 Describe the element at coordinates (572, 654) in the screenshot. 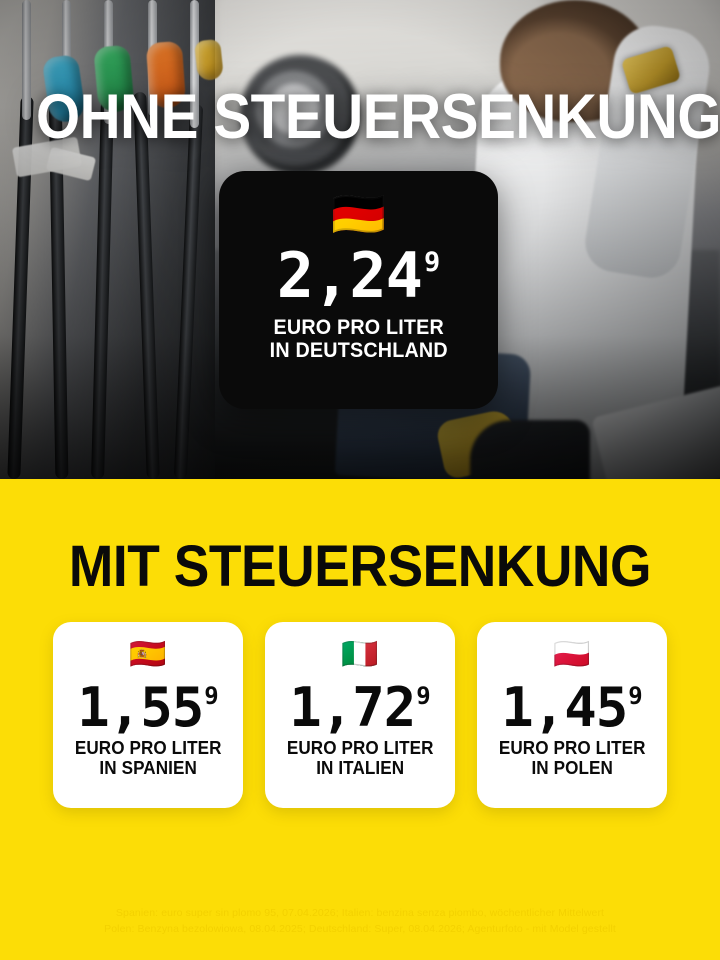

I see `flag-pl-icon: 🇵🇱` at that location.